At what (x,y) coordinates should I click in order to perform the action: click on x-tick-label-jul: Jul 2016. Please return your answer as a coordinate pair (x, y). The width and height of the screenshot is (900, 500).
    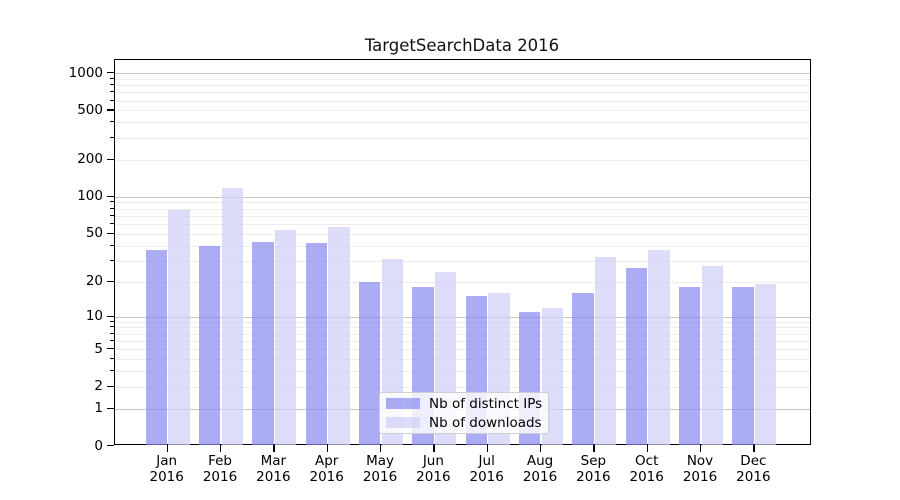
    Looking at the image, I should click on (486, 469).